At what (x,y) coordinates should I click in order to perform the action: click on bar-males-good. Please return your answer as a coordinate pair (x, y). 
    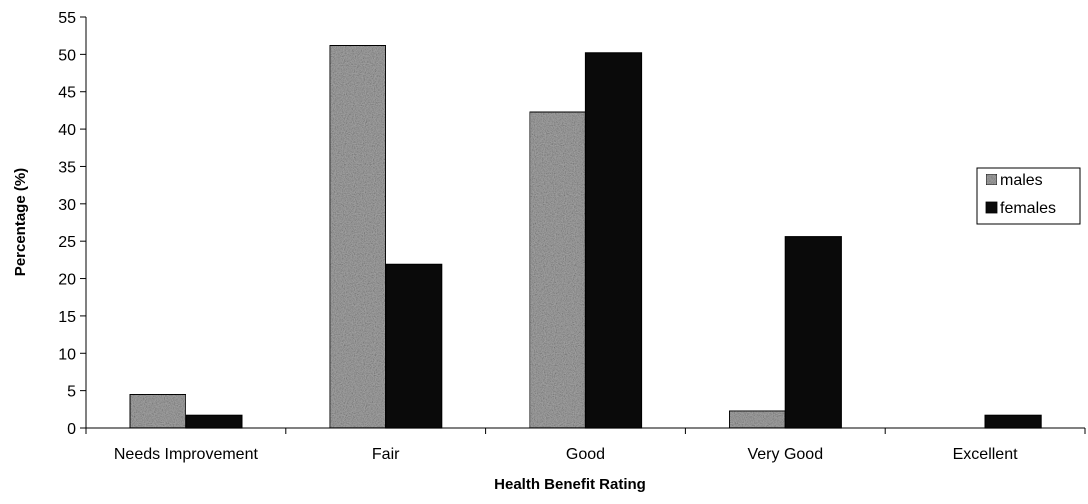
    Looking at the image, I should click on (557, 270).